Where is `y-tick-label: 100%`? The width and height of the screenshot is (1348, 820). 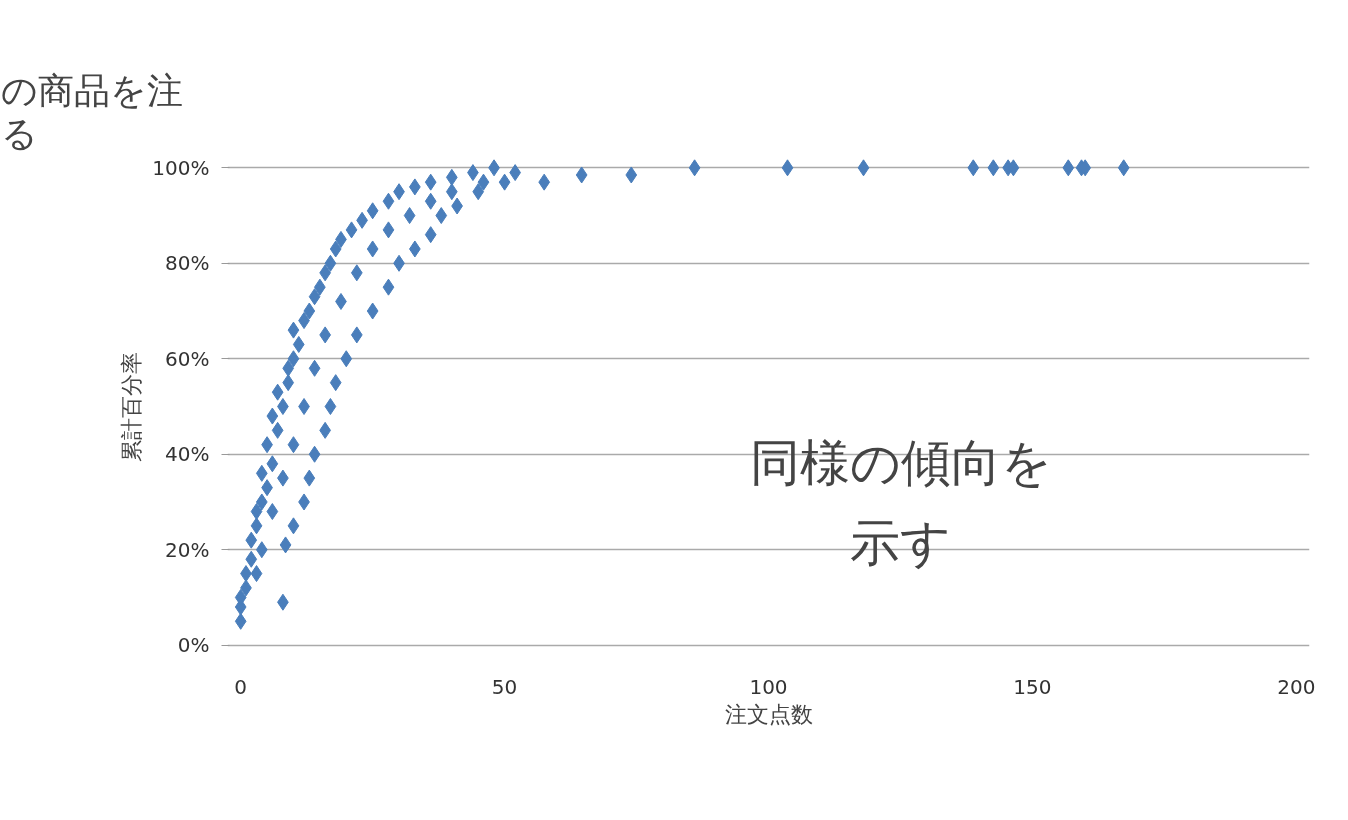 y-tick-label: 100% is located at coordinates (181, 167).